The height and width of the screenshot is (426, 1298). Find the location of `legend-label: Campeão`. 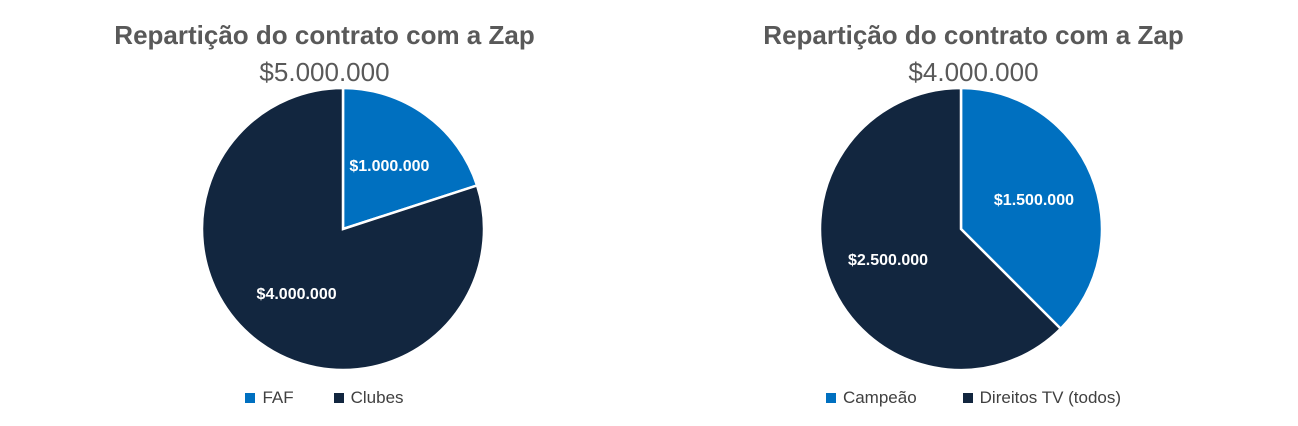

legend-label: Campeão is located at coordinates (879, 397).